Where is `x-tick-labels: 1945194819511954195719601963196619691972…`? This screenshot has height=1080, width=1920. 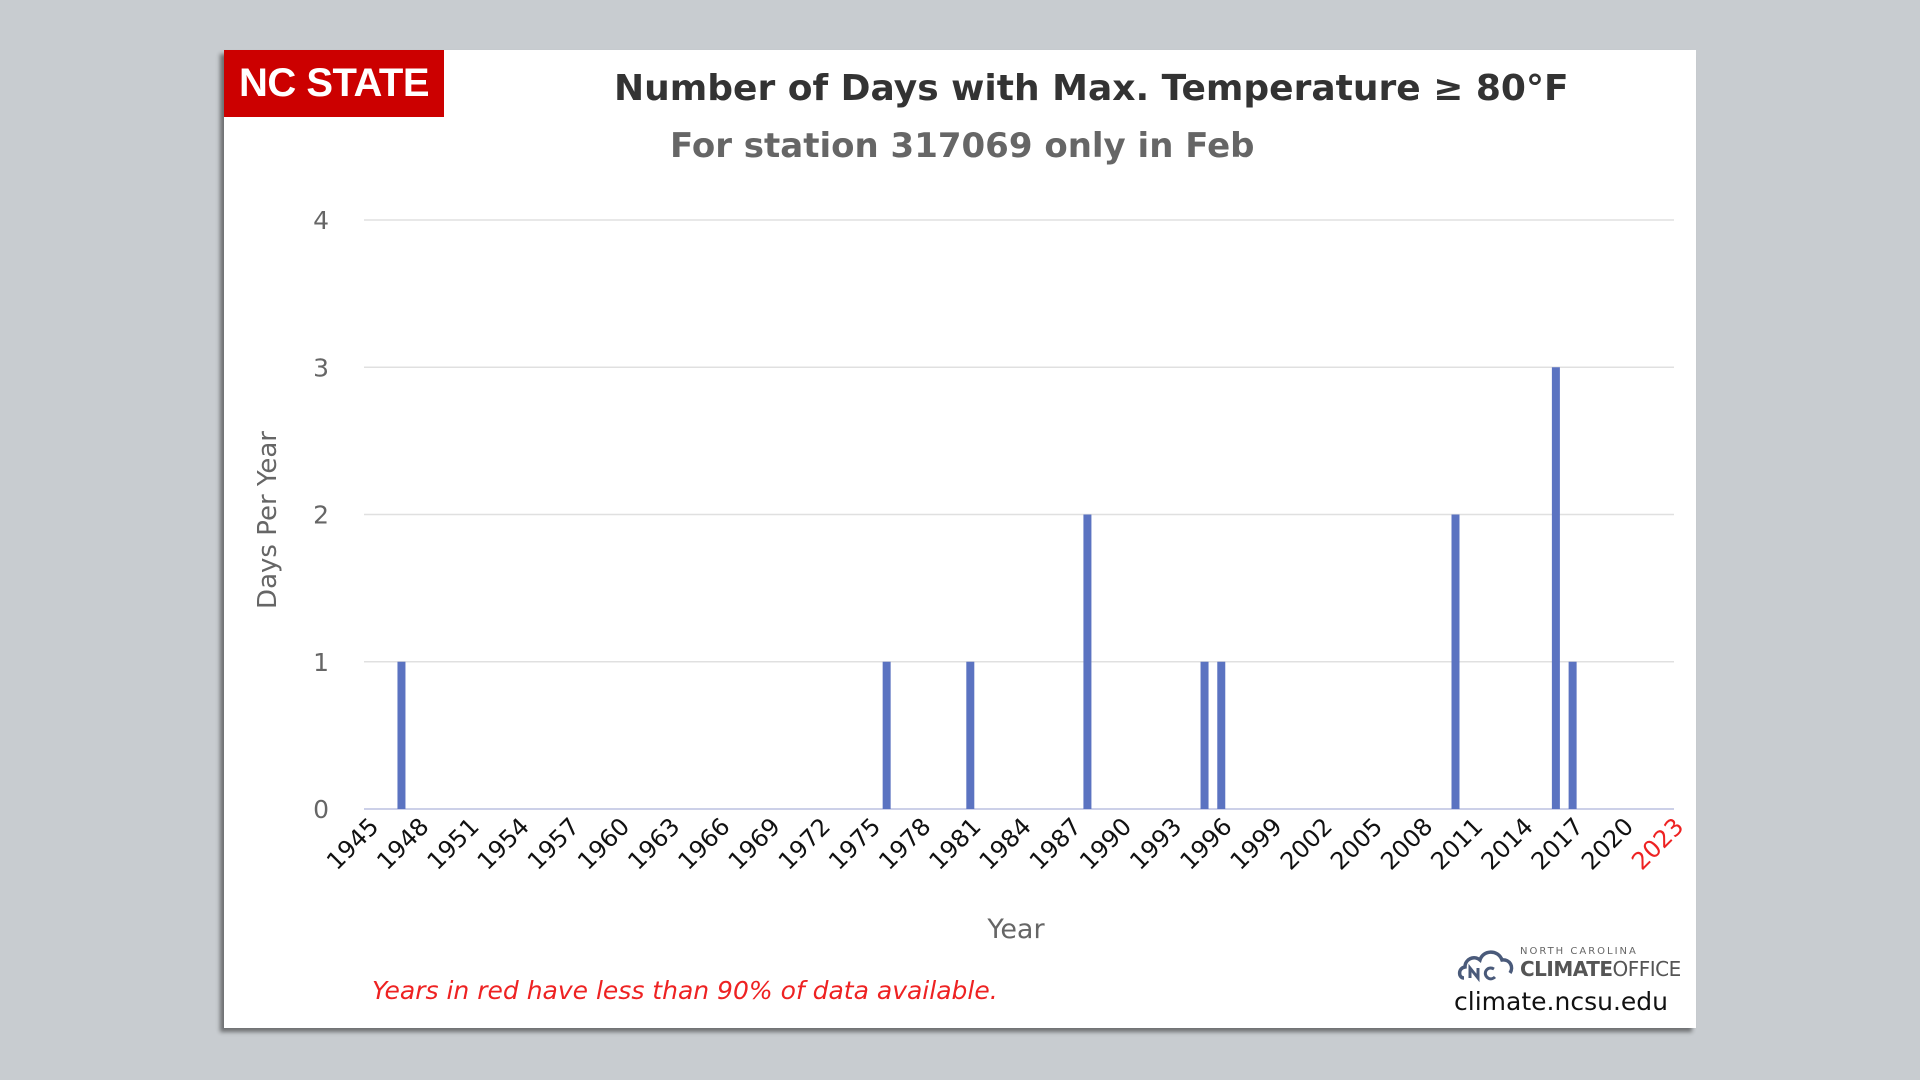
x-tick-labels: 1945194819511954195719601963196619691972… is located at coordinates (1005, 843).